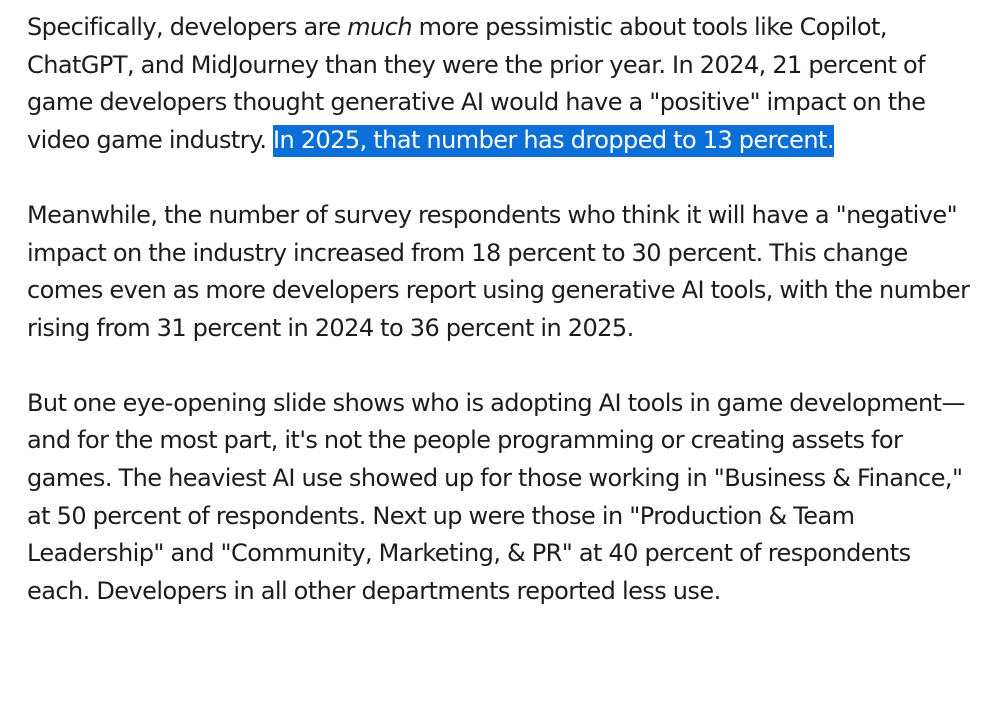 The width and height of the screenshot is (1000, 711). What do you see at coordinates (187, 27) in the screenshot?
I see `paragraph-text: Specifically, developers are` at bounding box center [187, 27].